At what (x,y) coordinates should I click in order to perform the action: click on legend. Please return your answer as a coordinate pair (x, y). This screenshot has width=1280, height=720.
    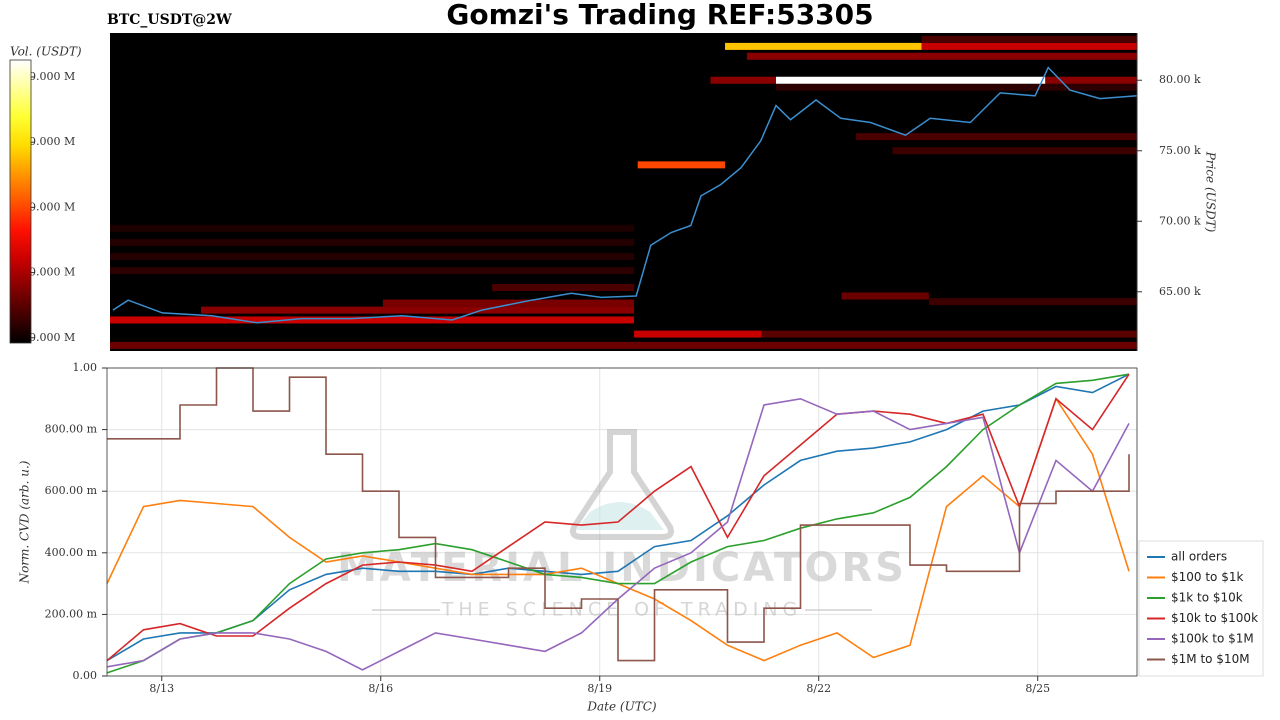
    Looking at the image, I should click on (1201, 608).